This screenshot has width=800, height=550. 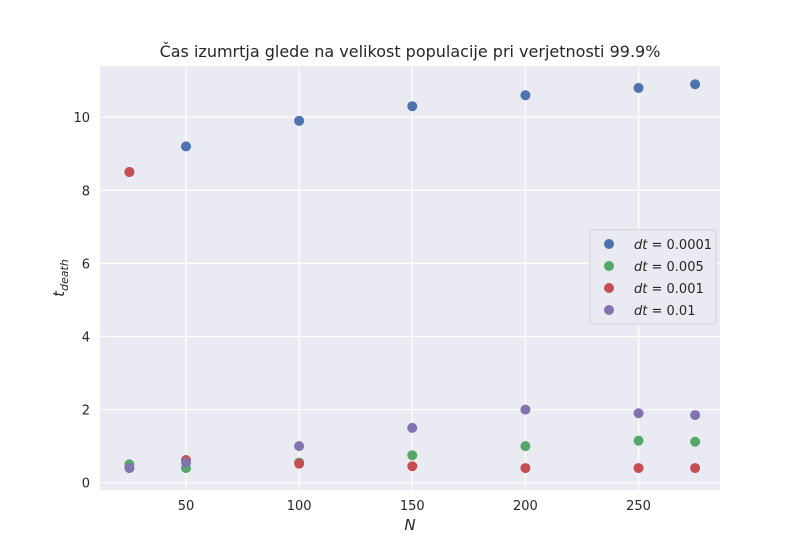 I want to click on legend-label: dt = 0.01, so click(x=664, y=311).